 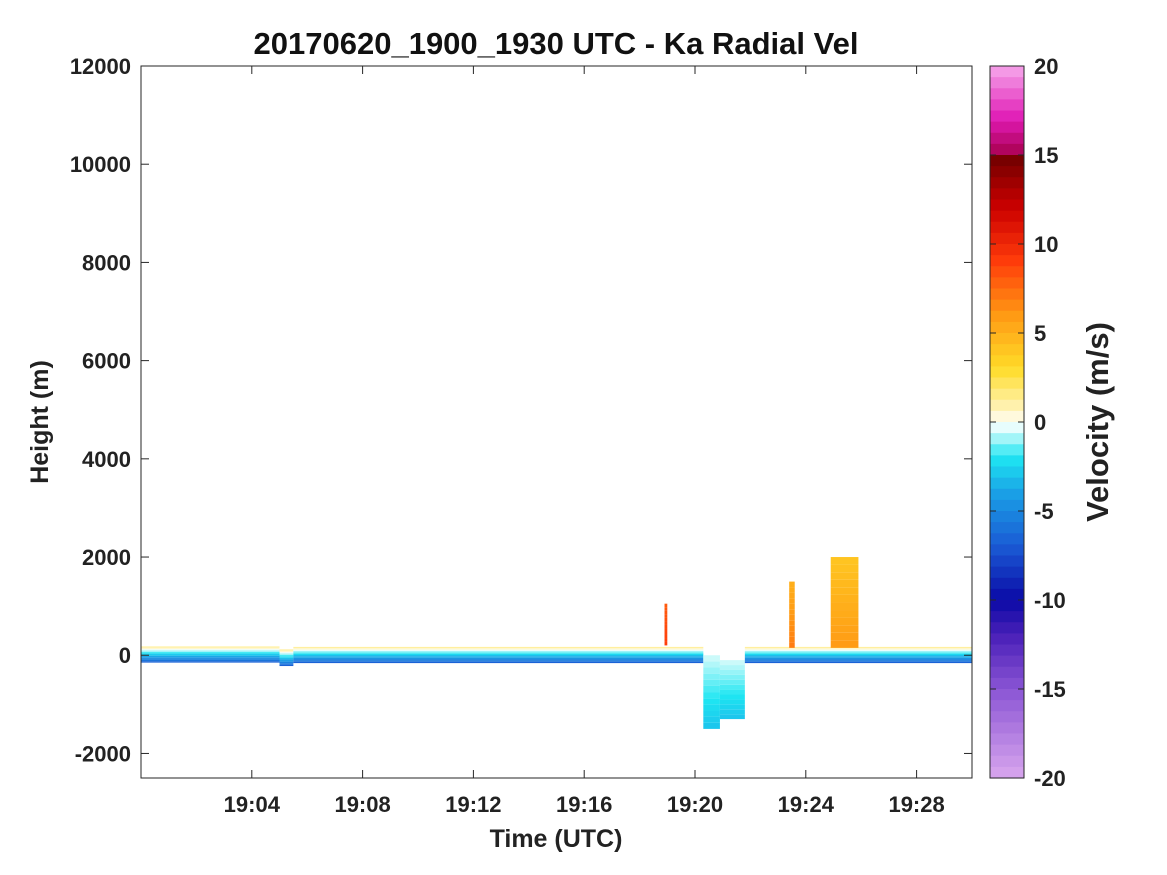 I want to click on x-tick-label: 19:08, so click(x=362, y=804).